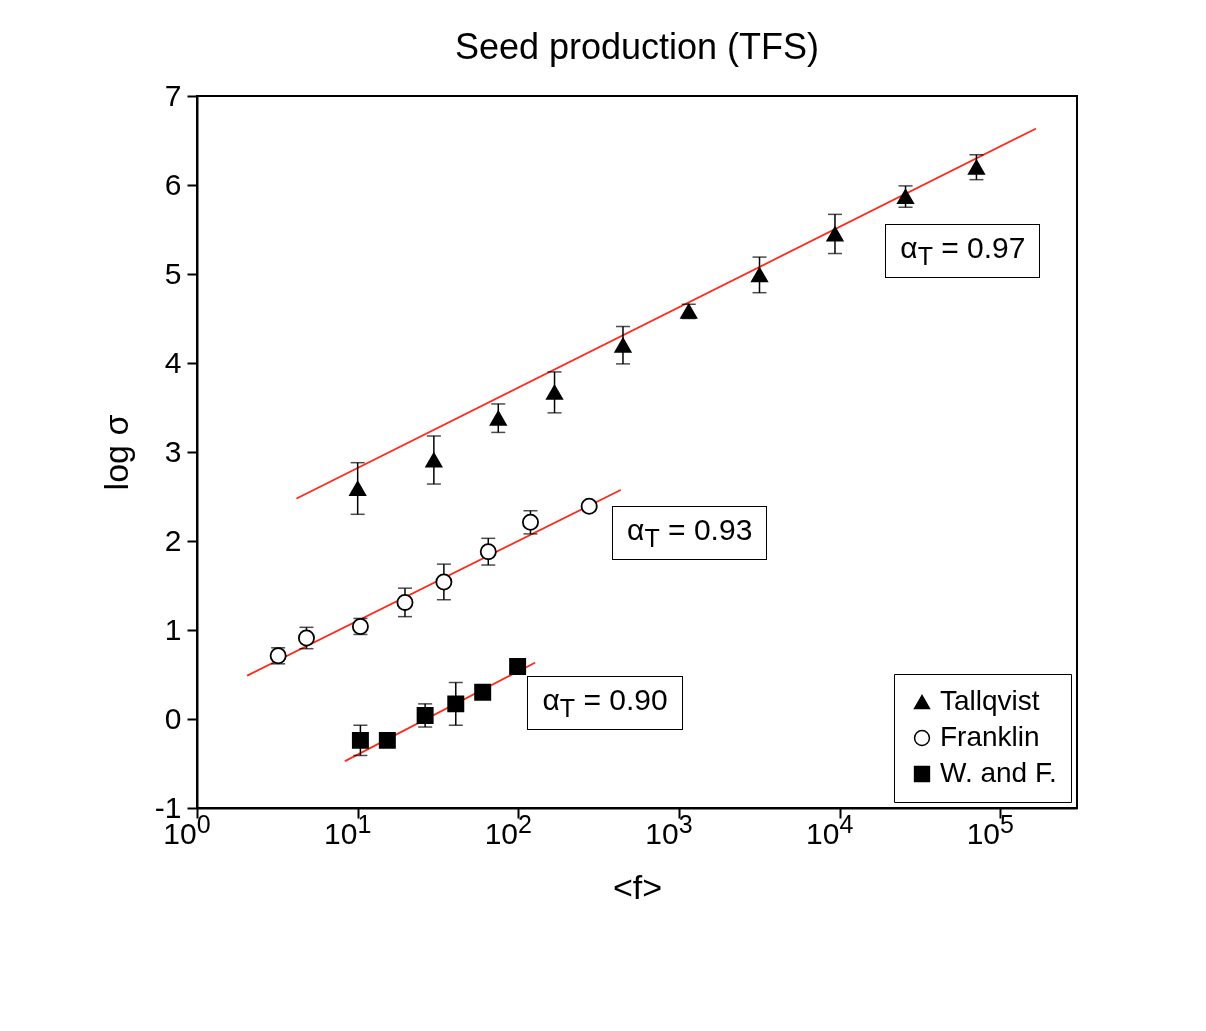 This screenshot has width=1206, height=1031. I want to click on x-tick-label: 10$^{5}$, so click(990, 830).